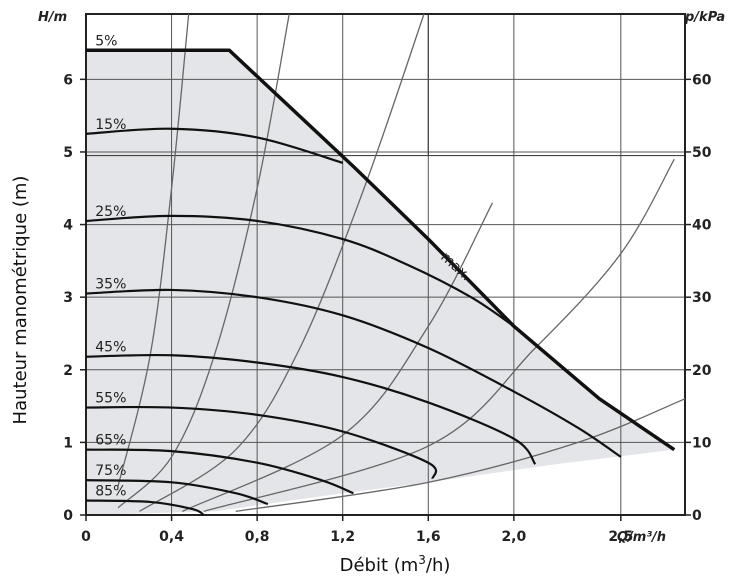 This screenshot has height=576, width=732. What do you see at coordinates (106, 41) in the screenshot?
I see `series-label-5%: 5%` at bounding box center [106, 41].